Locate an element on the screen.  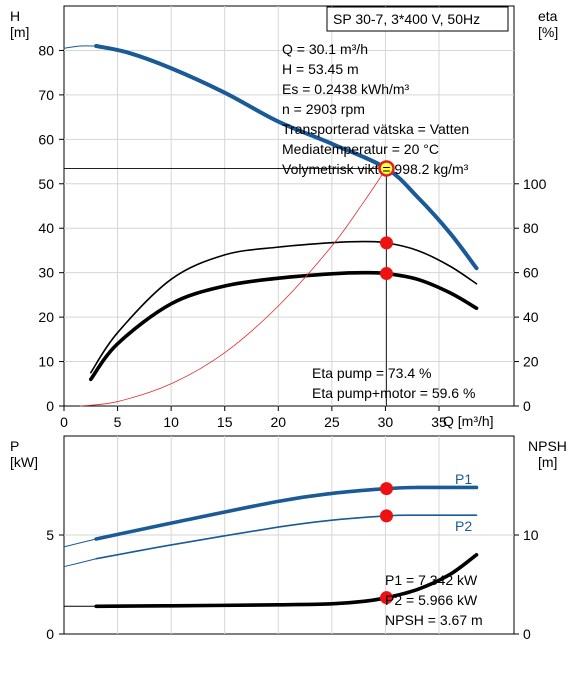
top-x-tick-label: 30 is located at coordinates (386, 422).